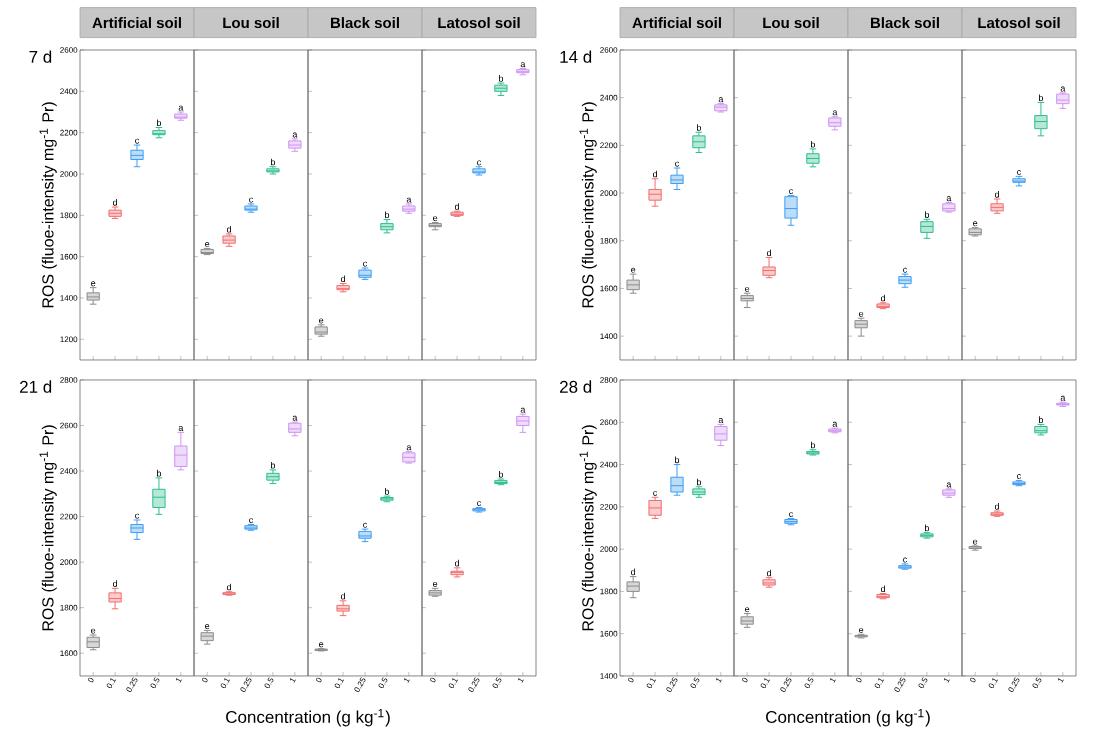  What do you see at coordinates (576, 386) in the screenshot?
I see `text: 28 d` at bounding box center [576, 386].